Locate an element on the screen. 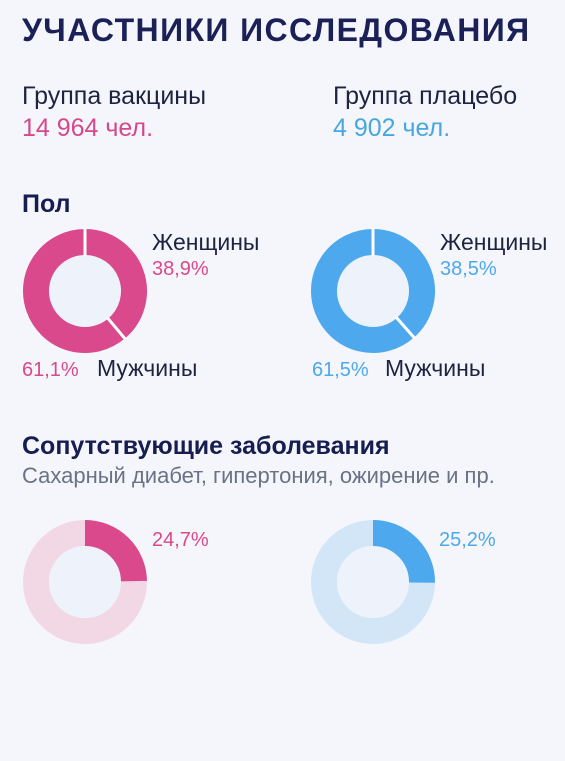 This screenshot has width=565, height=761. comorbidity-percent: 25,2% is located at coordinates (467, 540).